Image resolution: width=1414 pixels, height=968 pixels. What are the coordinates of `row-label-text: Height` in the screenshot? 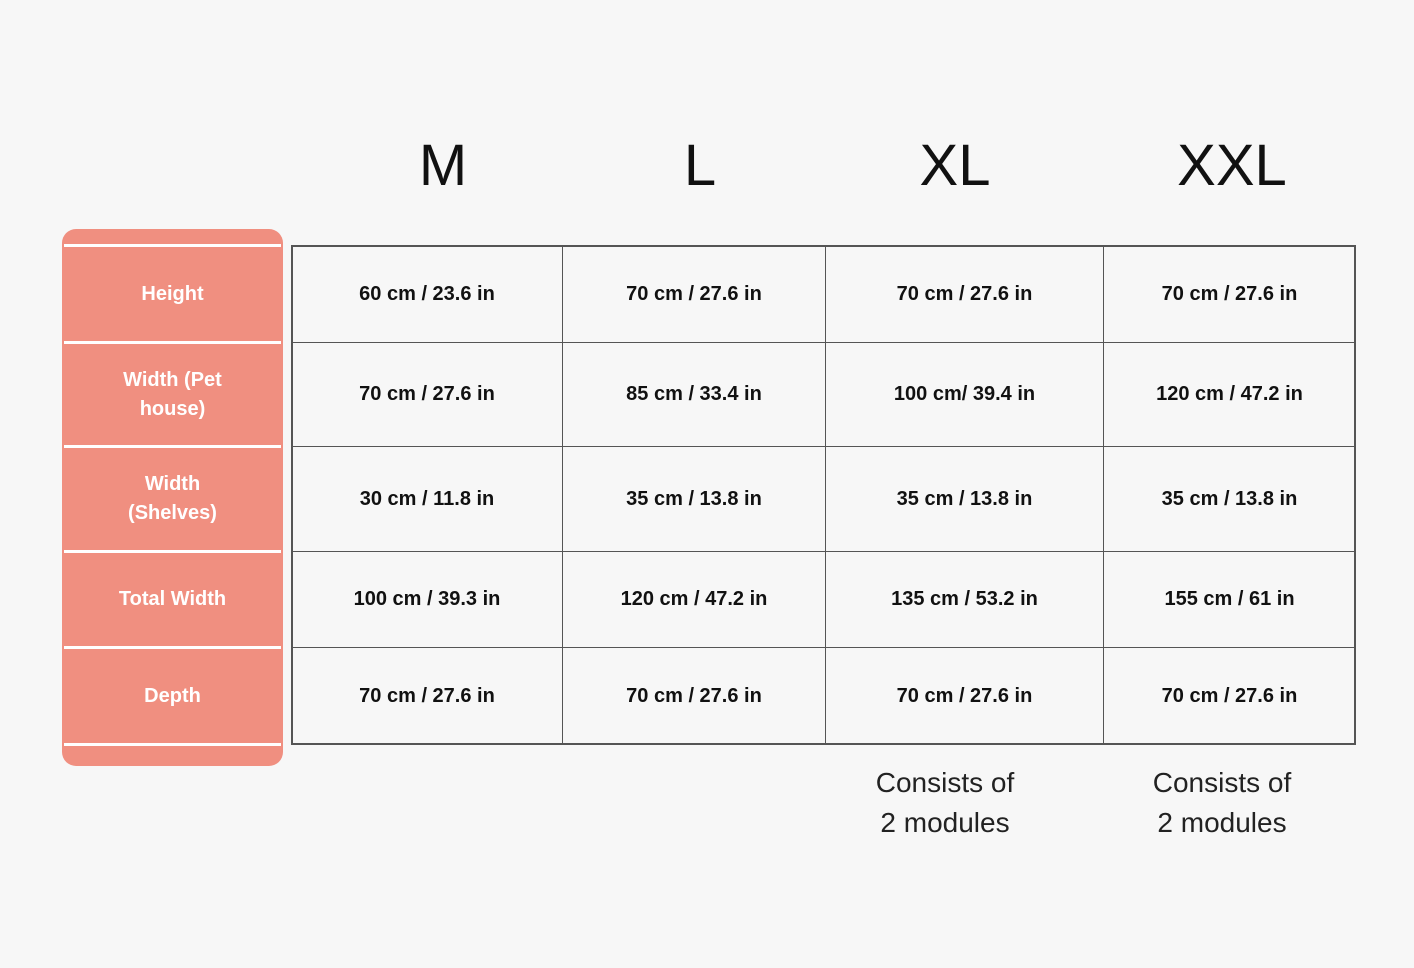 It's located at (172, 293).